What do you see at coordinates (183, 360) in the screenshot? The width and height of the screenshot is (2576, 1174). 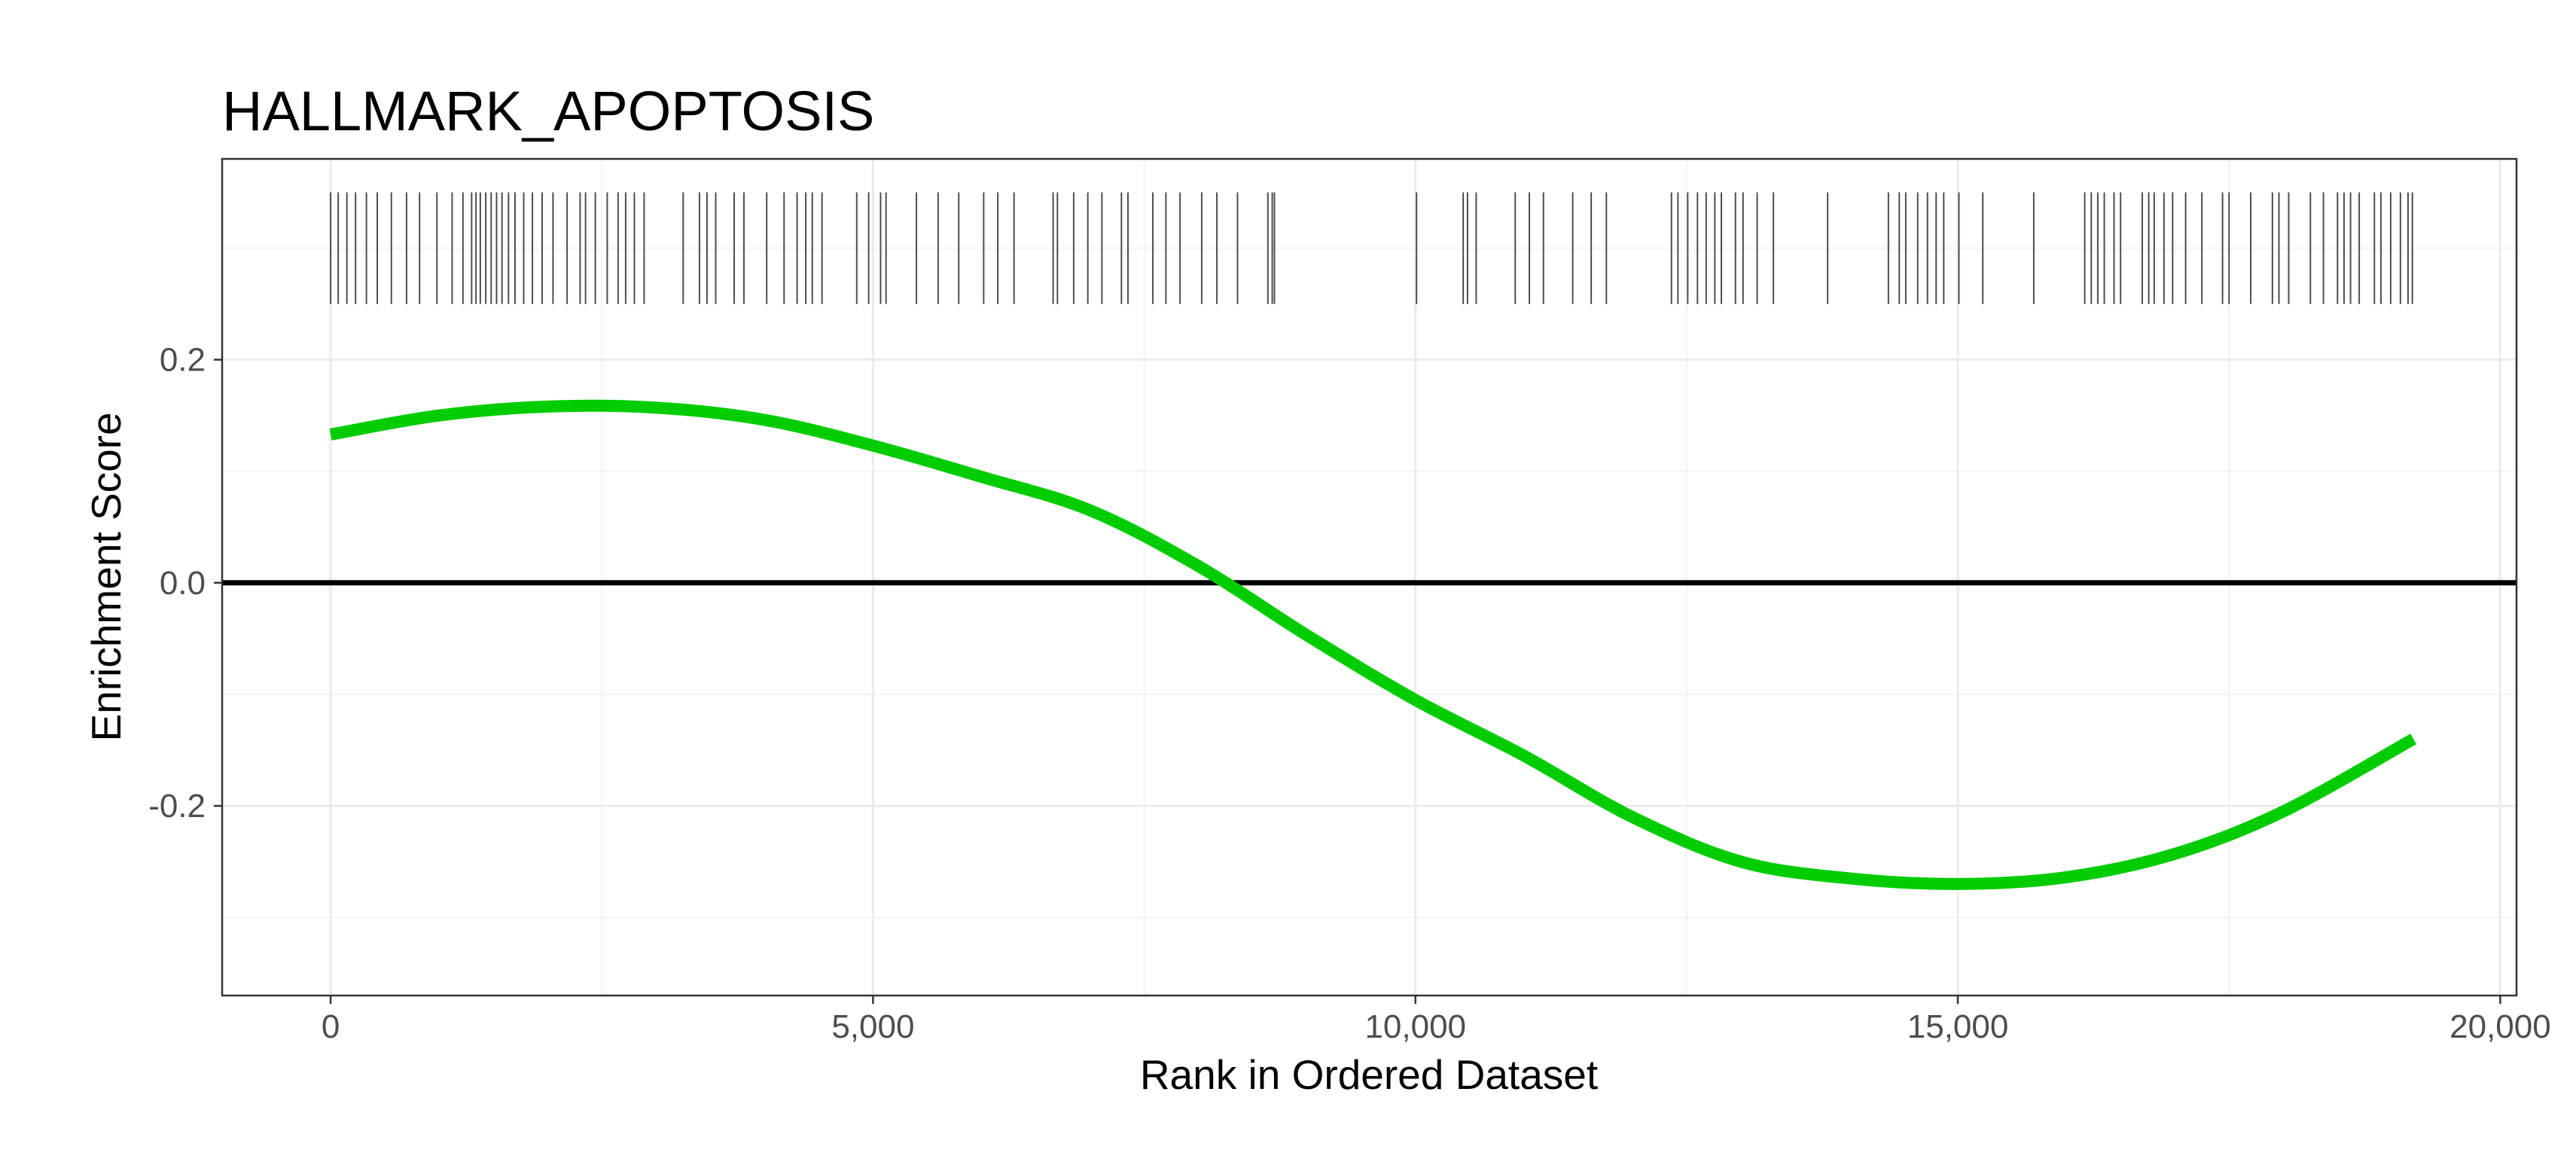 I see `y-tick-label: 0.2` at bounding box center [183, 360].